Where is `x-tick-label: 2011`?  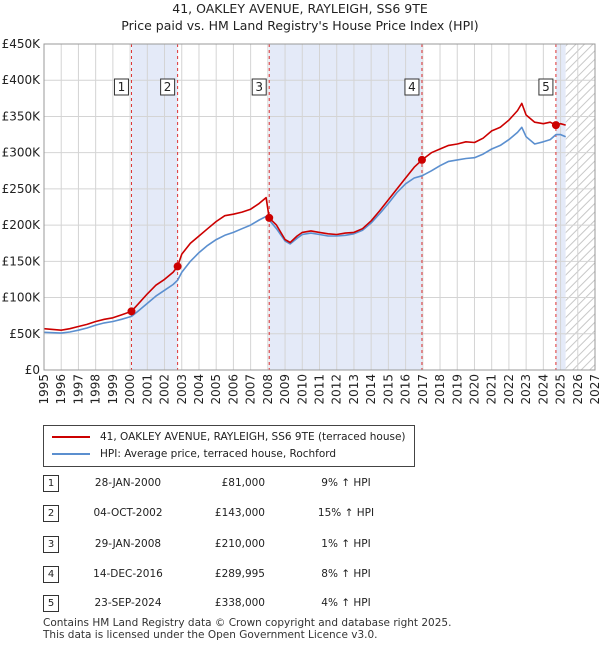
x-tick-label: 2011 is located at coordinates (320, 389).